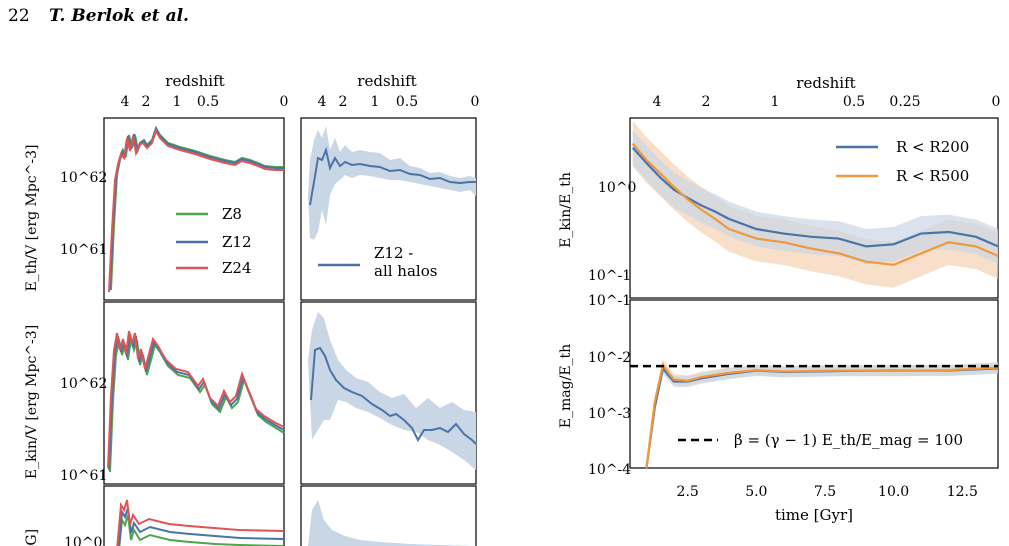 The image size is (1009, 546). Describe the element at coordinates (902, 161) in the screenshot. I see `legend-radius: R < R200 R < R500` at that location.